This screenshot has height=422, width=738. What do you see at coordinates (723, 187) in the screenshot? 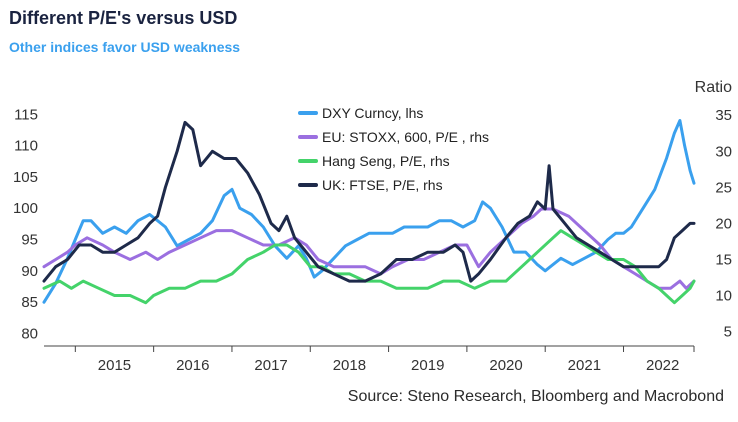
I see `y-right-tick-label: 25` at bounding box center [723, 187].